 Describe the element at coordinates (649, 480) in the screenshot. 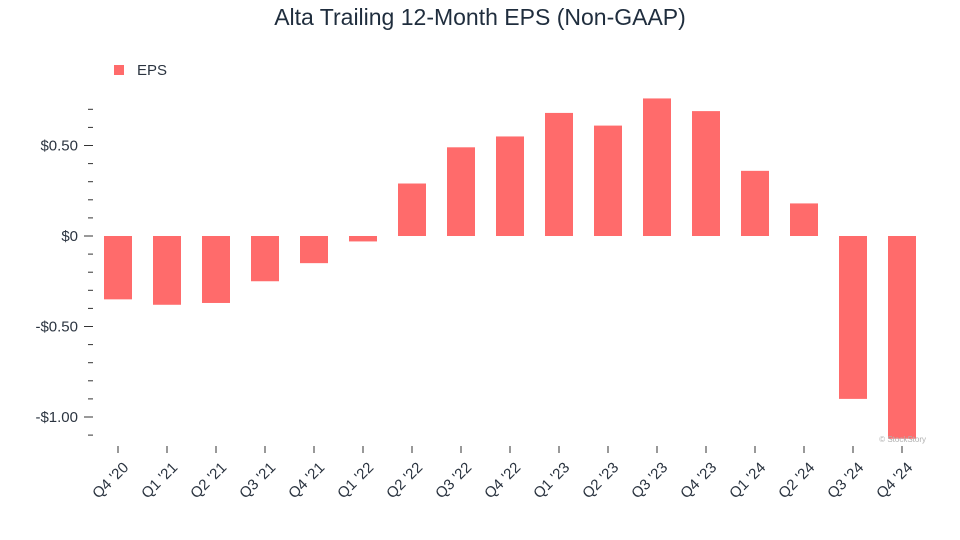

I see `x-tick-label: Q3 '23` at that location.